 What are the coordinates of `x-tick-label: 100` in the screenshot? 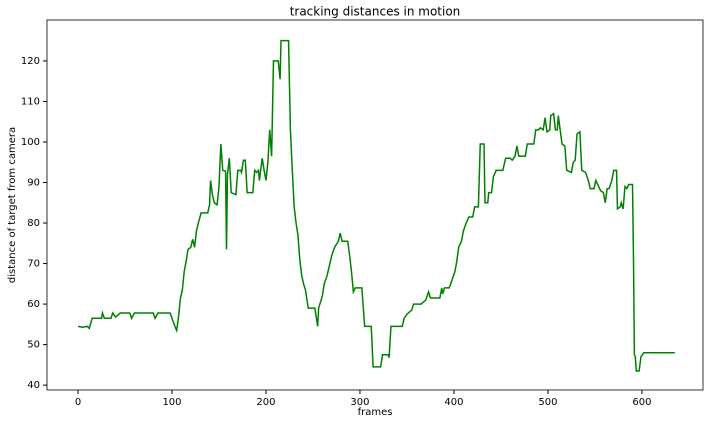 It's located at (171, 402).